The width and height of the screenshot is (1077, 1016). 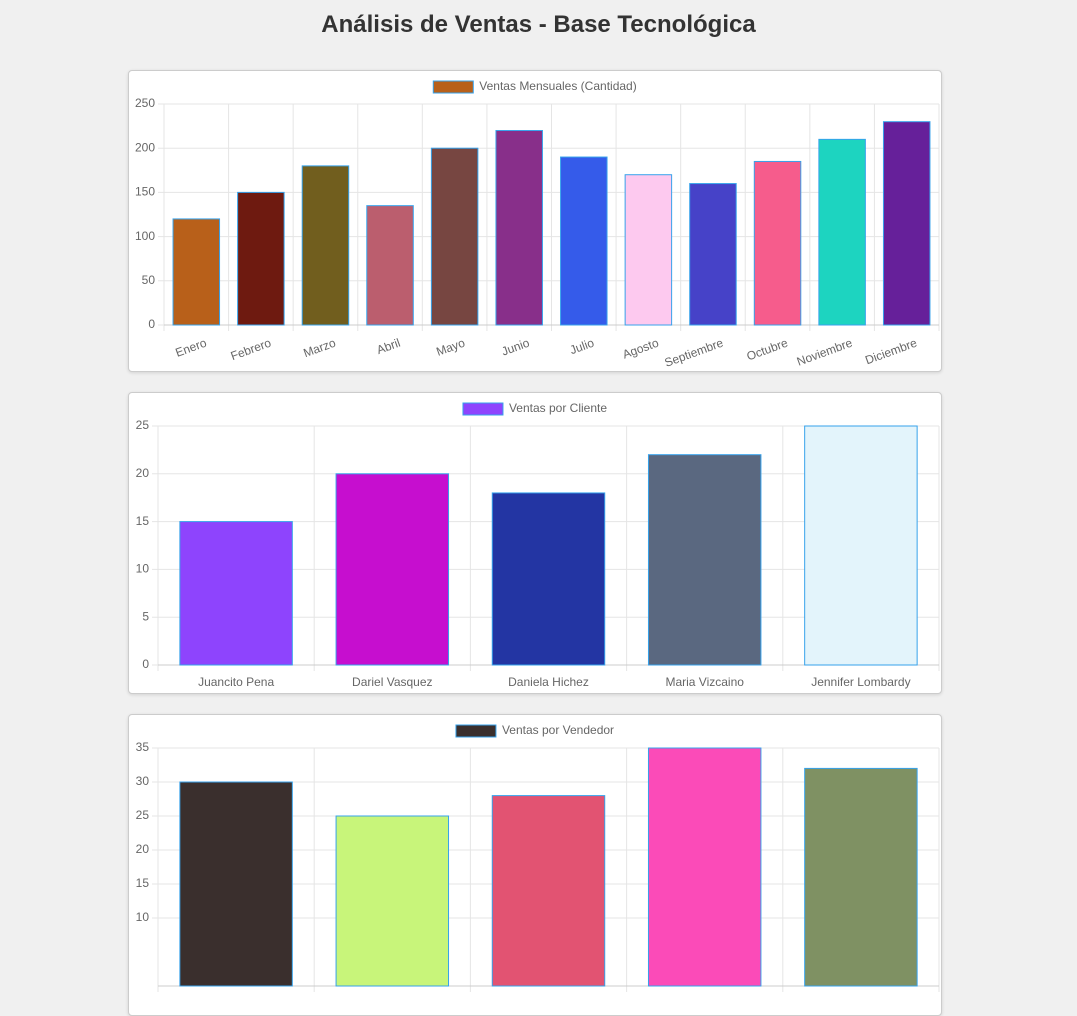 What do you see at coordinates (191, 348) in the screenshot?
I see `x-tick-label: Enero` at bounding box center [191, 348].